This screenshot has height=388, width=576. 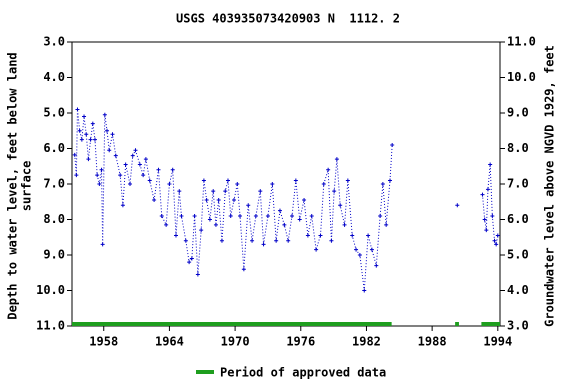 What do you see at coordinates (518, 326) in the screenshot?
I see `y2-tick-label: 3.0` at bounding box center [518, 326].